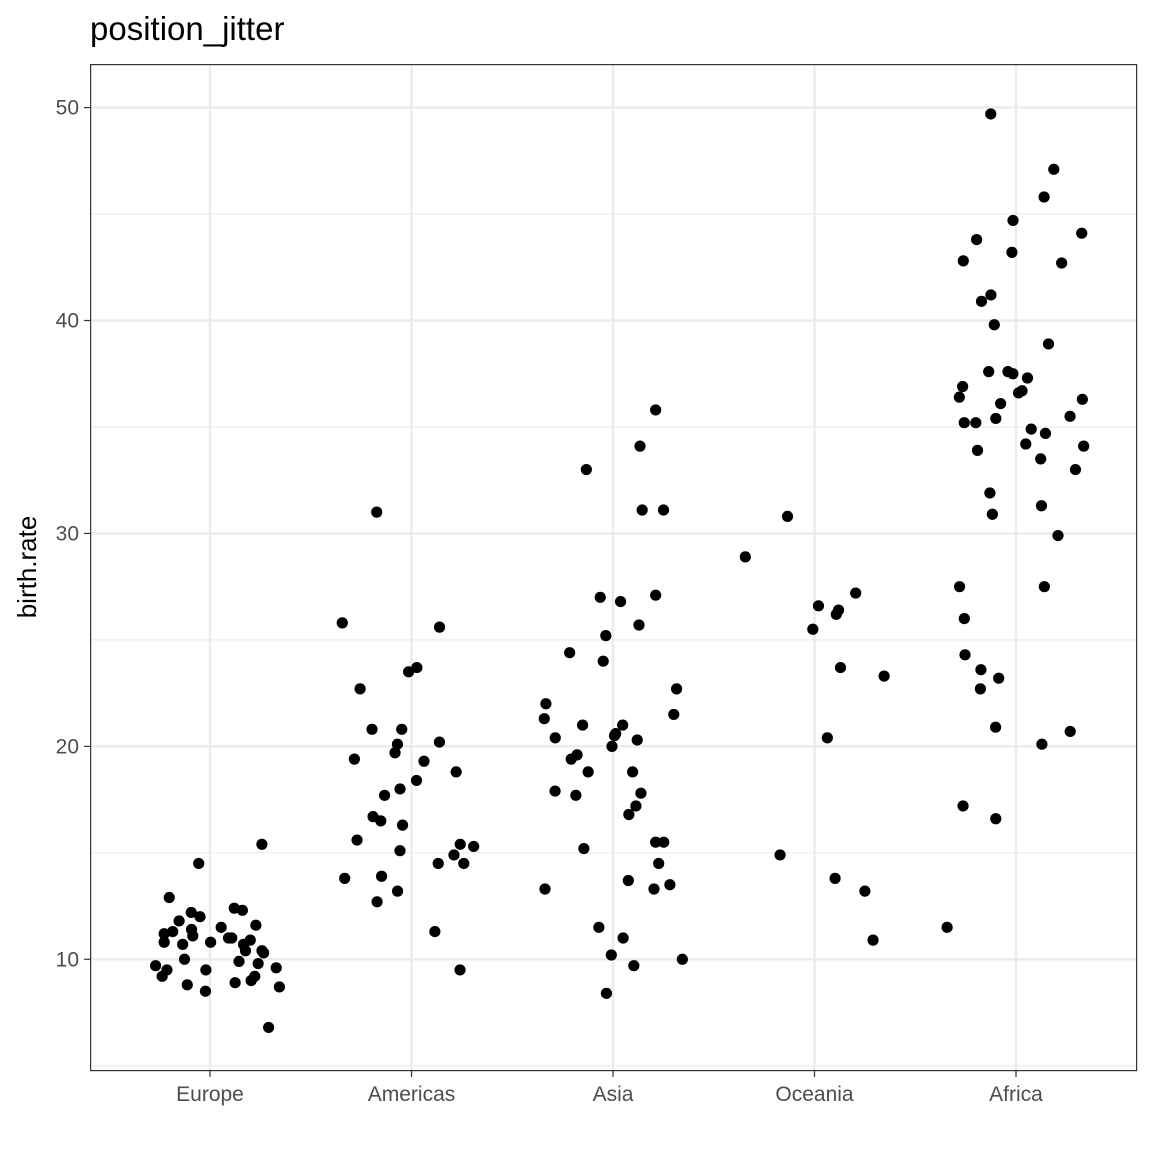 This screenshot has width=1152, height=1152. What do you see at coordinates (210, 1094) in the screenshot?
I see `x-tick-label: Europe` at bounding box center [210, 1094].